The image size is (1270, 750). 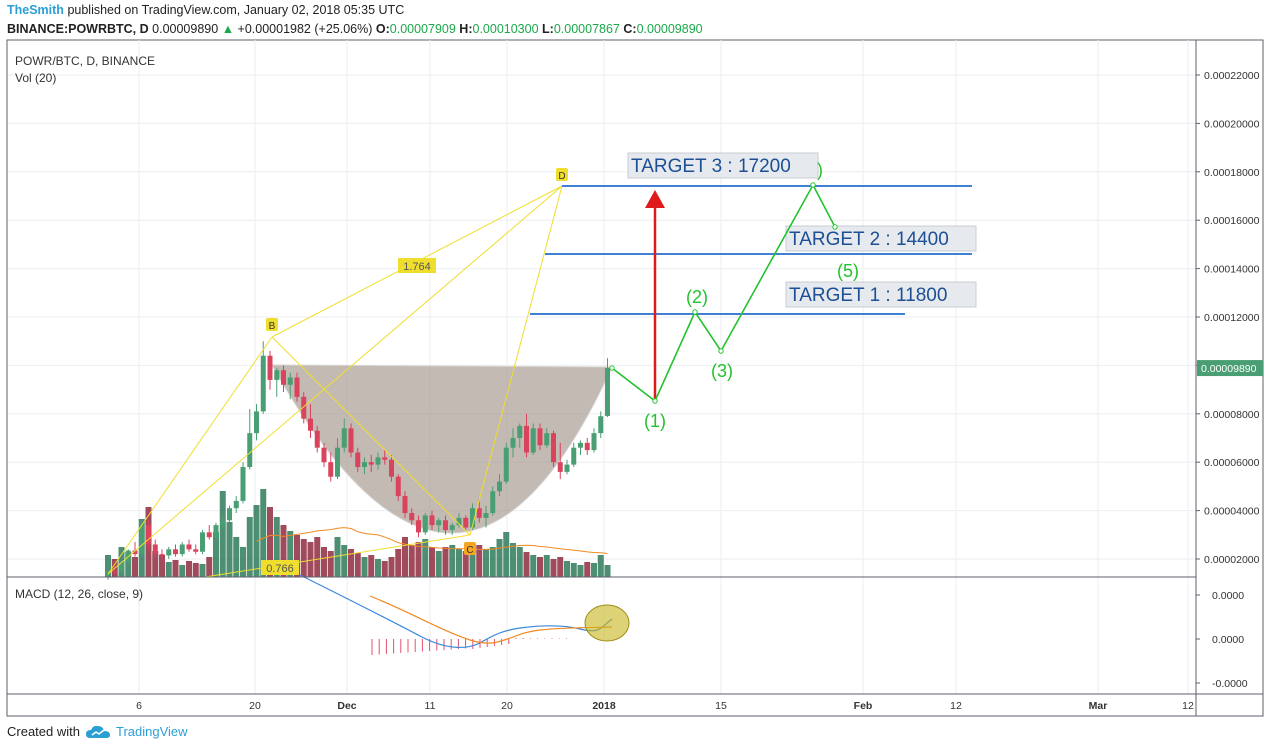 I want to click on ratio-label: 0.766, so click(x=280, y=569).